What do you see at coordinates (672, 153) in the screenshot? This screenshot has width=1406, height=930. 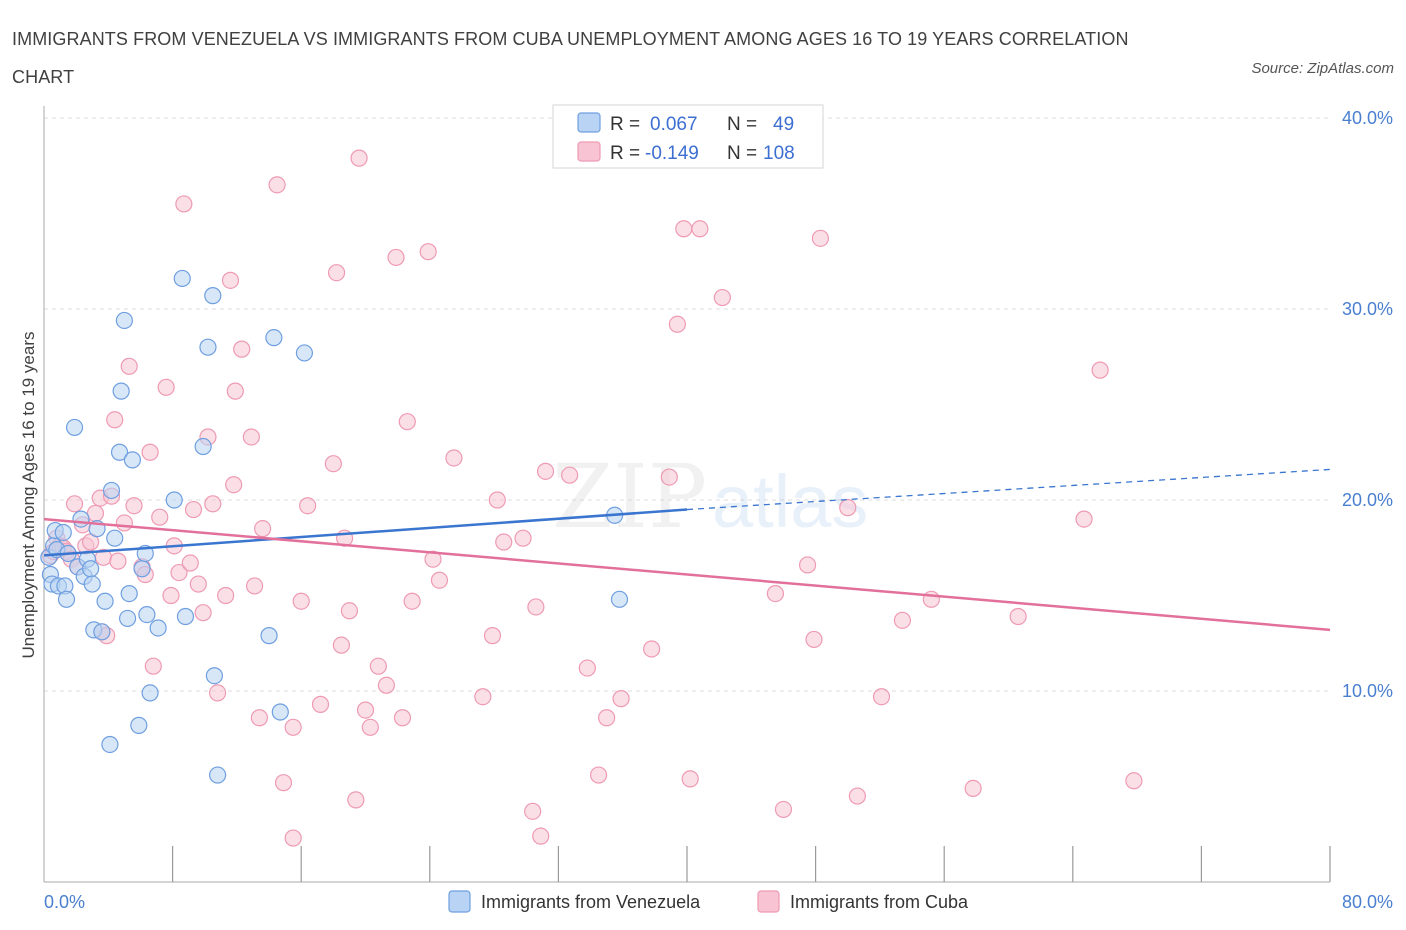 I see `legend-r-value-cuba: -0.149` at bounding box center [672, 153].